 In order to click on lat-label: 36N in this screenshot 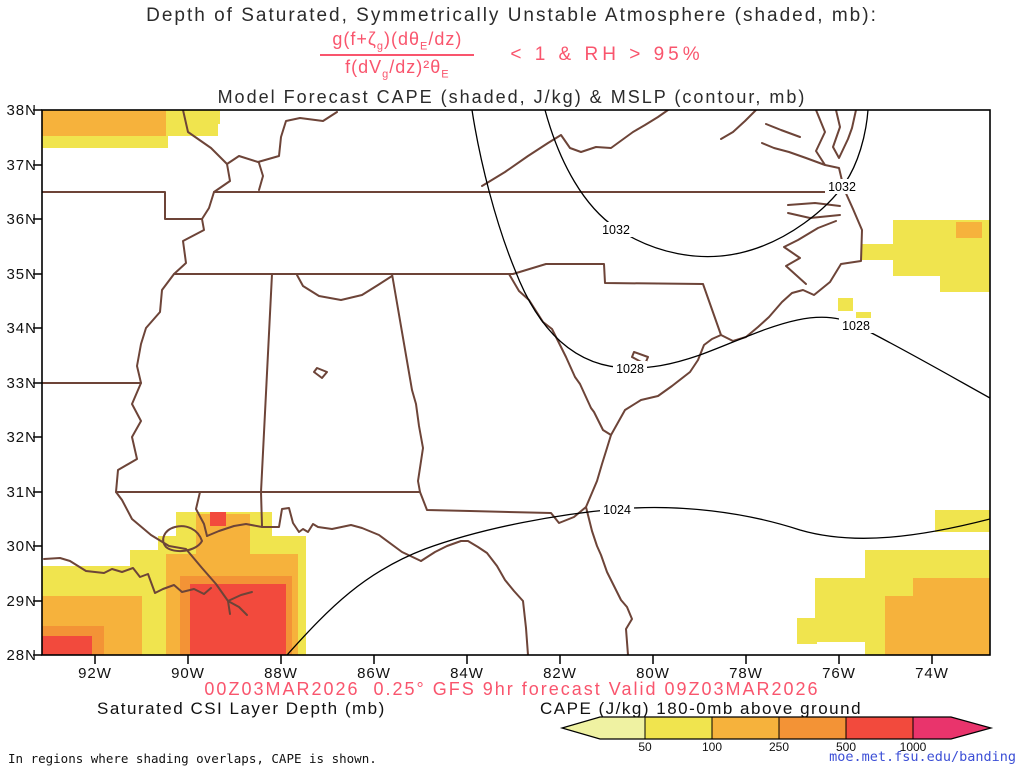, I will do `click(21, 219)`.